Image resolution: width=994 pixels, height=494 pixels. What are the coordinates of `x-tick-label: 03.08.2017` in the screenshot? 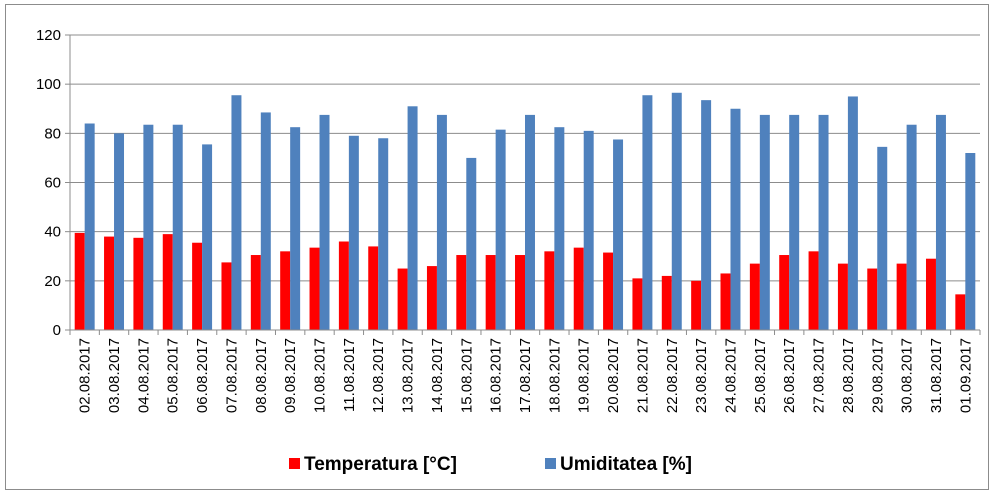 It's located at (114, 375).